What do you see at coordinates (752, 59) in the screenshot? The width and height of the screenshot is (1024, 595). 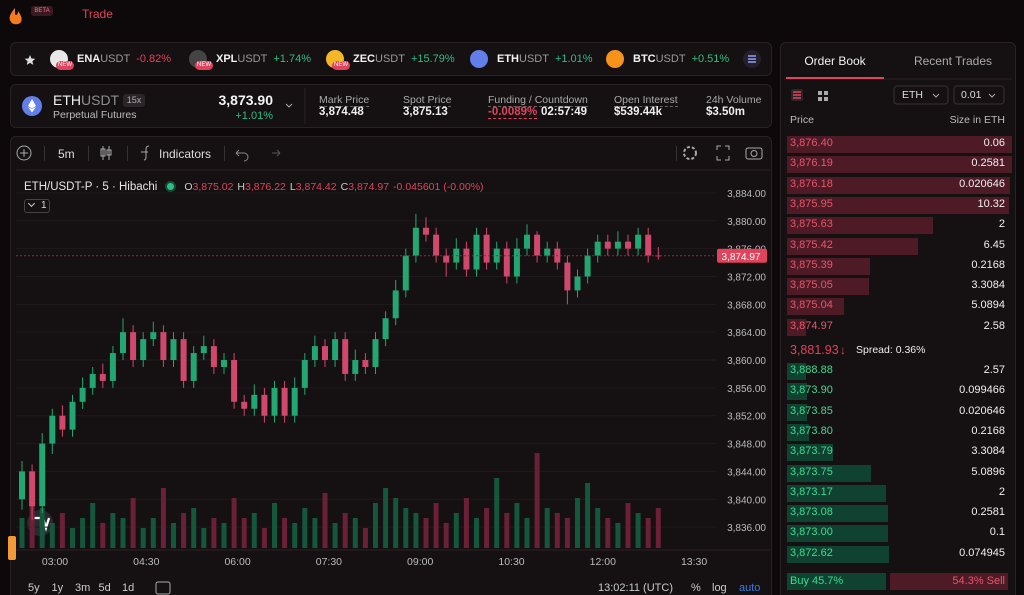 I see `menu-lines` at bounding box center [752, 59].